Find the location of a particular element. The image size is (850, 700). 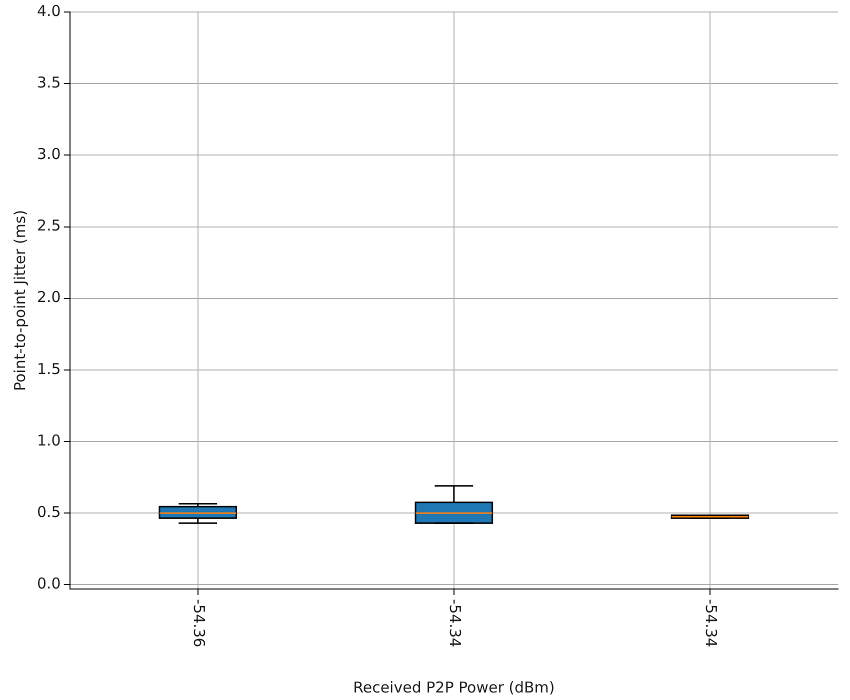

x-tick-label: -54.36 is located at coordinates (199, 623).